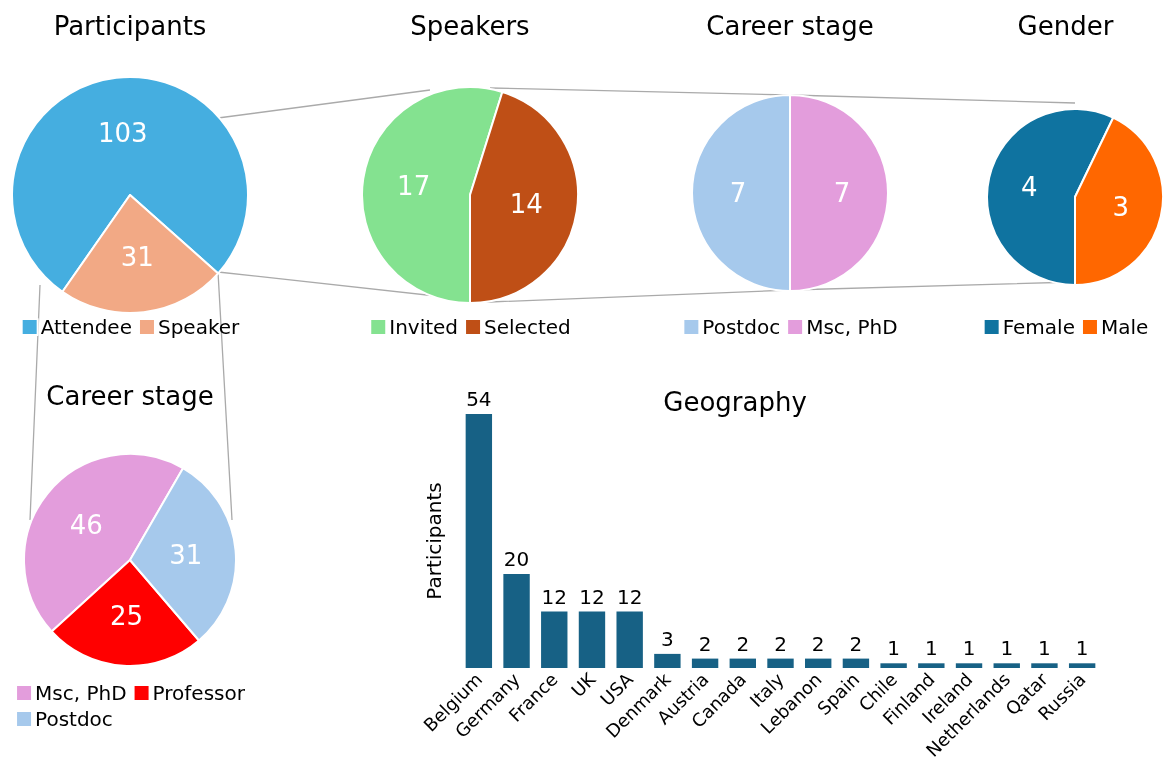 This screenshot has width=1171, height=768. I want to click on data-label: 14, so click(526, 203).